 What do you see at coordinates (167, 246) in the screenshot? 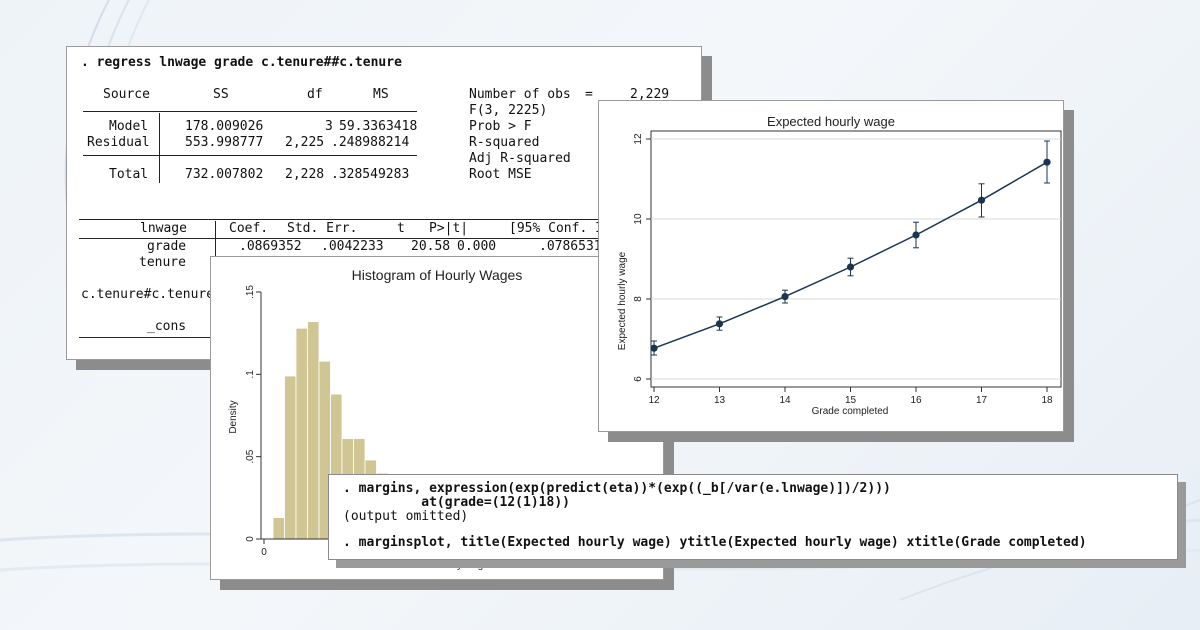
I see `coef-row-grade-label: grade` at bounding box center [167, 246].